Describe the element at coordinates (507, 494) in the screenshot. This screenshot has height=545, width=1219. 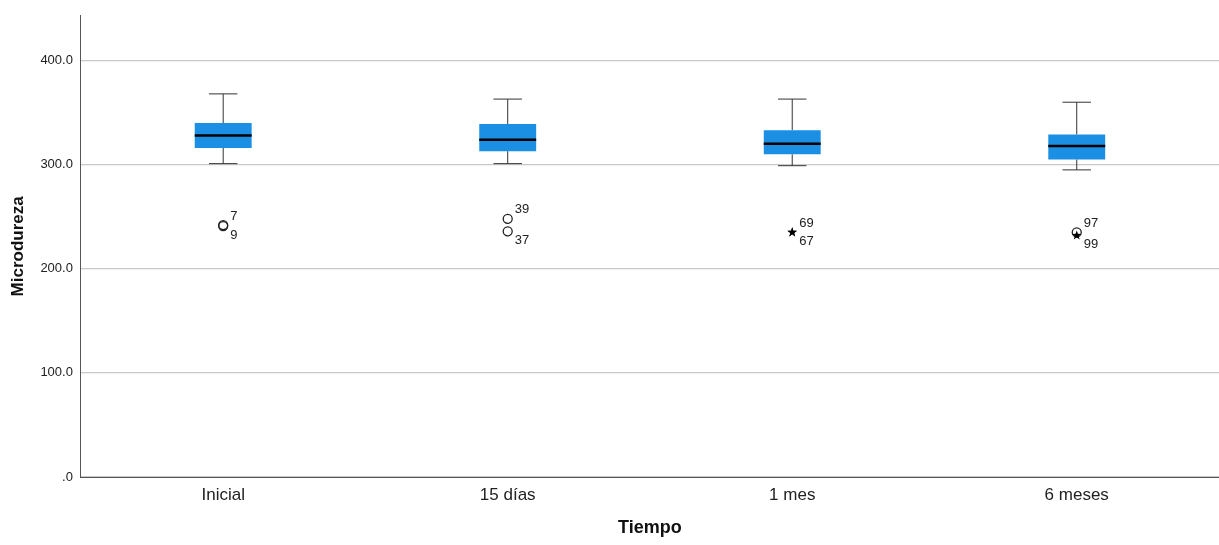
I see `x-tick-label: 15 días` at that location.